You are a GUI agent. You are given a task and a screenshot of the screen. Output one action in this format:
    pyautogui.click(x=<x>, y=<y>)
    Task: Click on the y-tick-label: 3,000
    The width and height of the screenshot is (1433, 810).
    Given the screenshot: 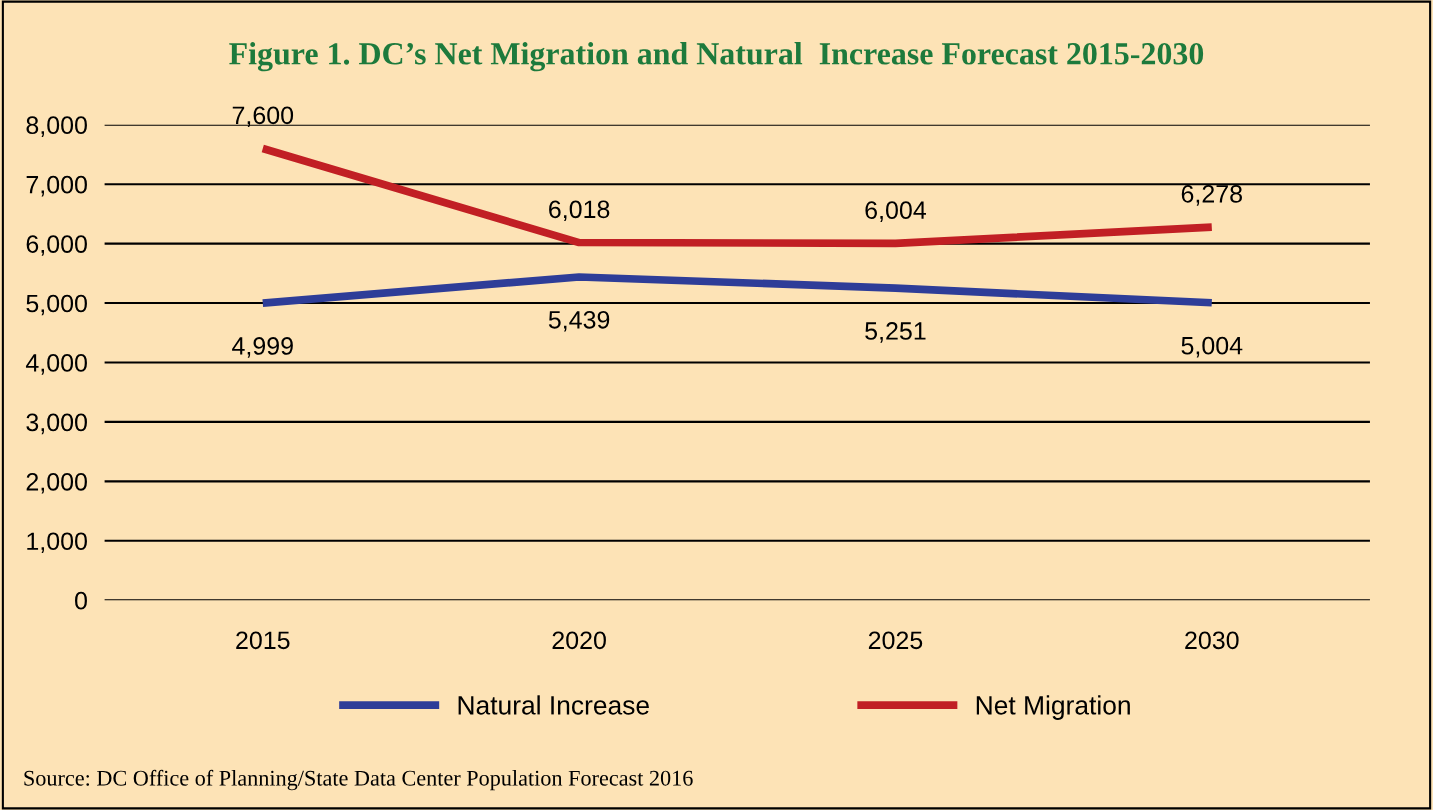 What is the action you would take?
    pyautogui.click(x=56, y=424)
    